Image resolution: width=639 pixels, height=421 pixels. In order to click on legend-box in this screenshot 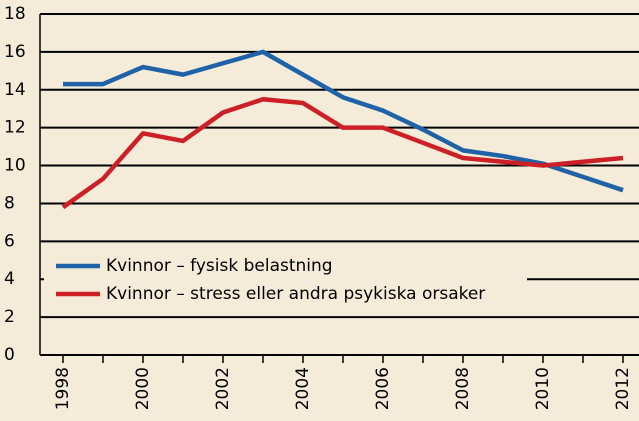, I will do `click(285, 280)`.